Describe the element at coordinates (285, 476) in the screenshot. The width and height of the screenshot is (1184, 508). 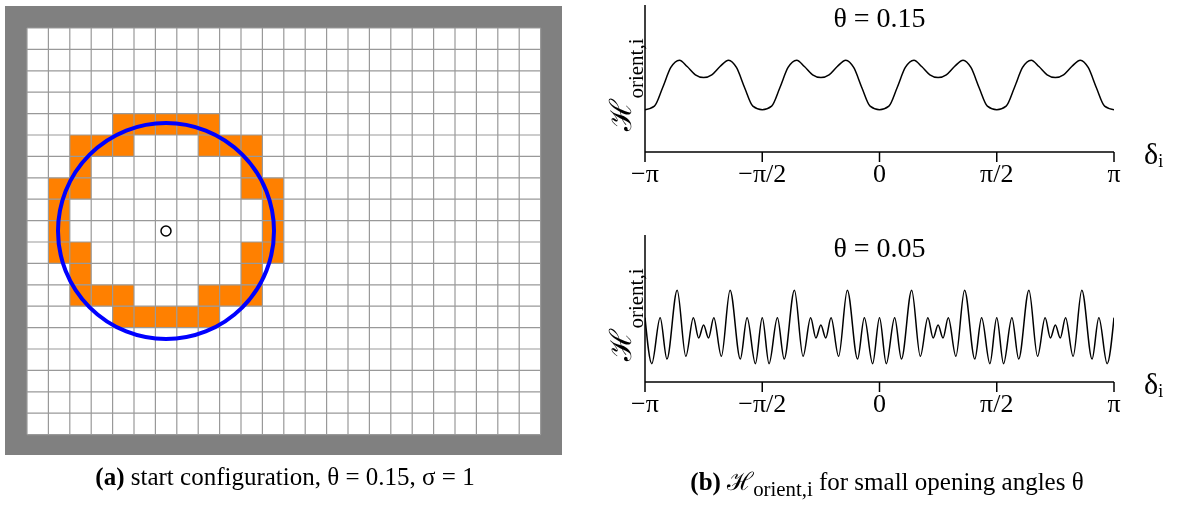
I see `text: (a) start configuration, θ = 0.15, σ = 1` at that location.